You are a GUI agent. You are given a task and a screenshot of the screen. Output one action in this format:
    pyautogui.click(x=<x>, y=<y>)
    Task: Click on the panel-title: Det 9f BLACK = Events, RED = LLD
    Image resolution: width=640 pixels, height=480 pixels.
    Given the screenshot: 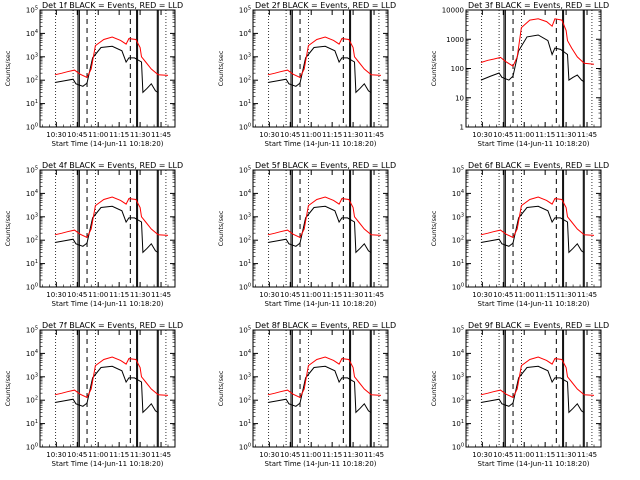 What is the action you would take?
    pyautogui.click(x=538, y=325)
    